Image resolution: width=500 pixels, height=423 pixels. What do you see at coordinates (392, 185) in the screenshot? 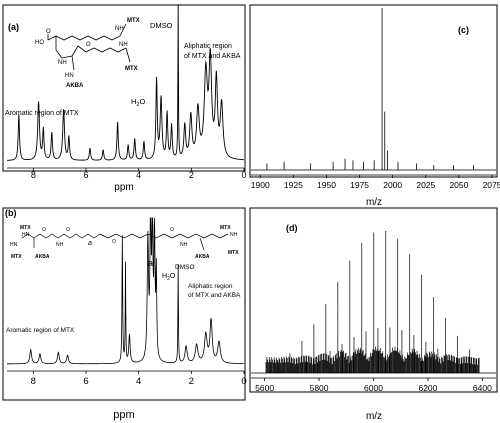
I see `x-tick-label: 2000` at bounding box center [392, 185].